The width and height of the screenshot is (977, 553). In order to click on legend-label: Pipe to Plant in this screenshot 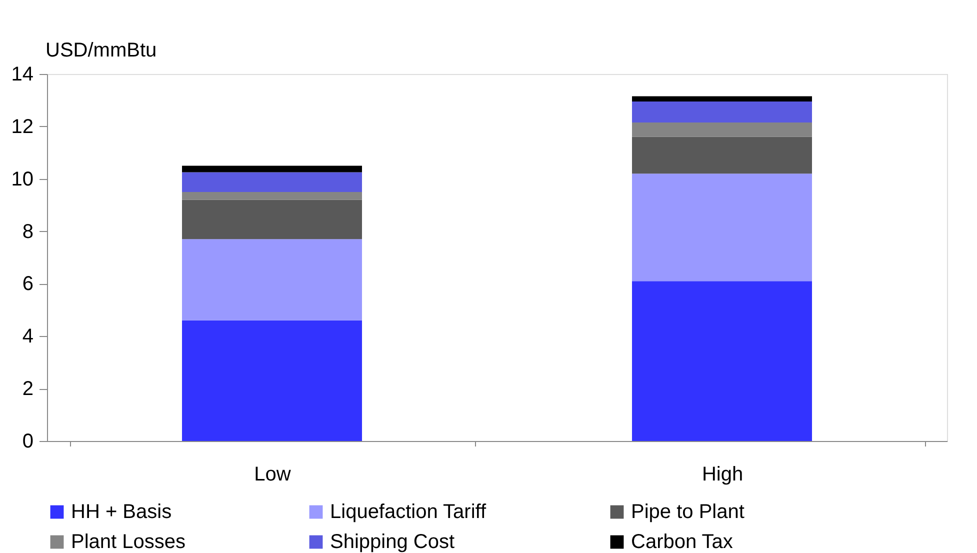, I will do `click(688, 512)`.